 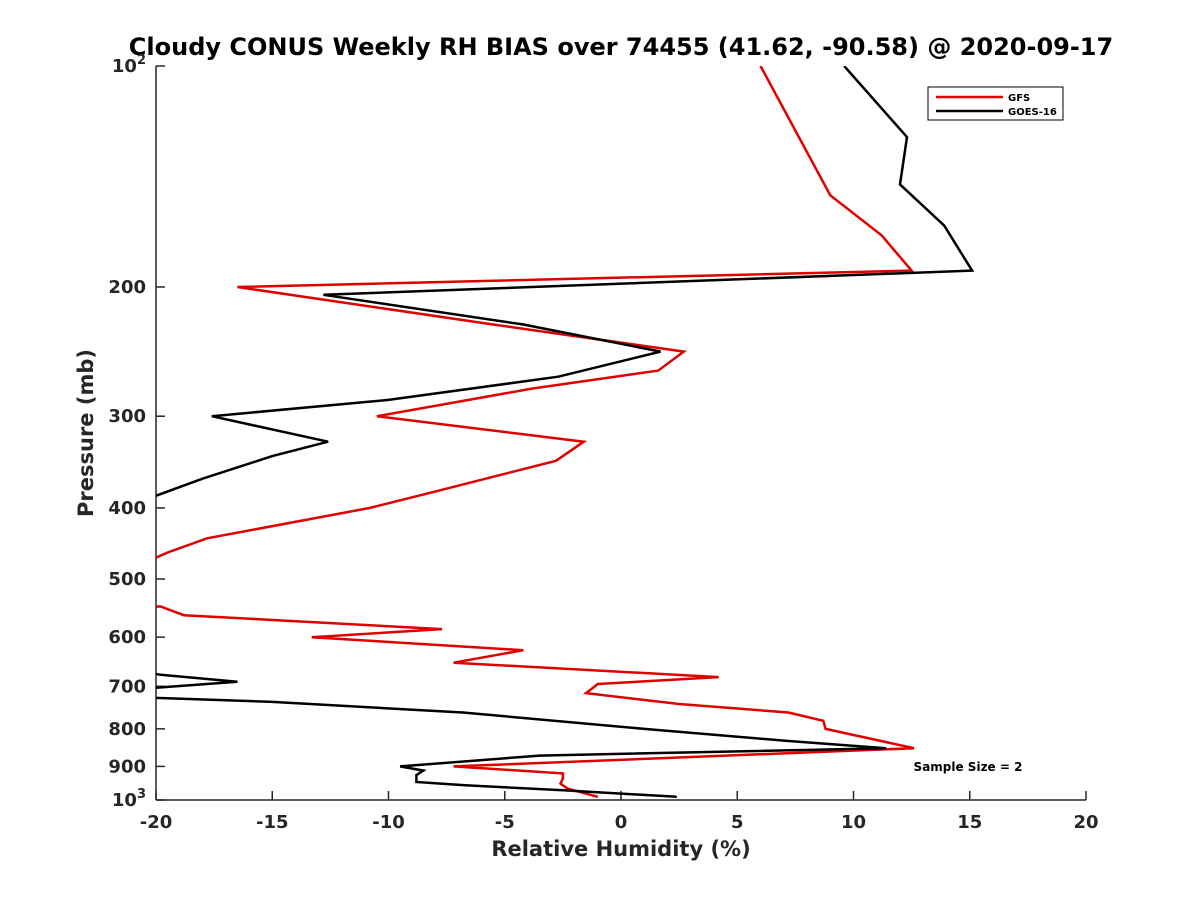 What do you see at coordinates (127, 766) in the screenshot?
I see `y-tick-label: 900` at bounding box center [127, 766].